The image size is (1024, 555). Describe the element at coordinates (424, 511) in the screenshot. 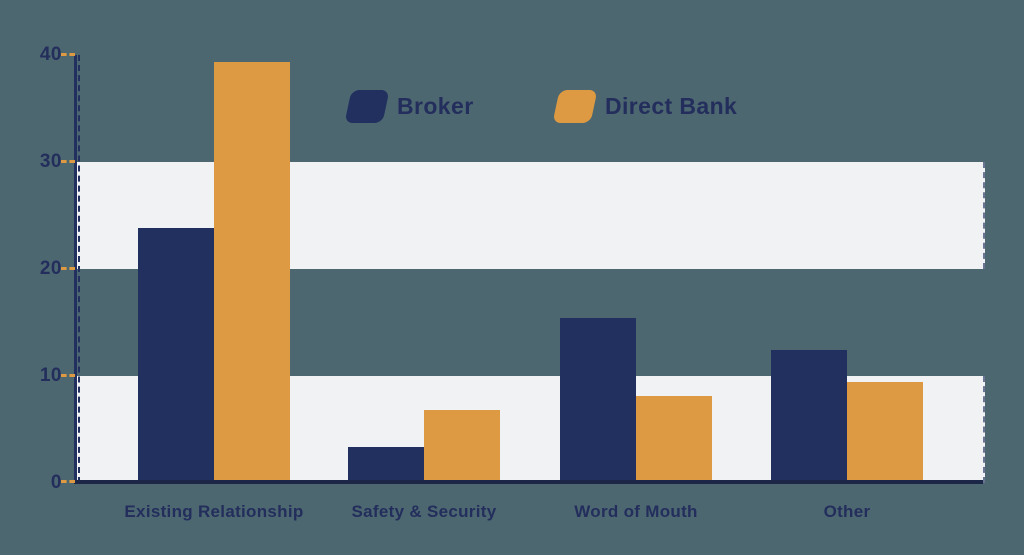

I see `category-label-safety-security: Safety & Security` at that location.